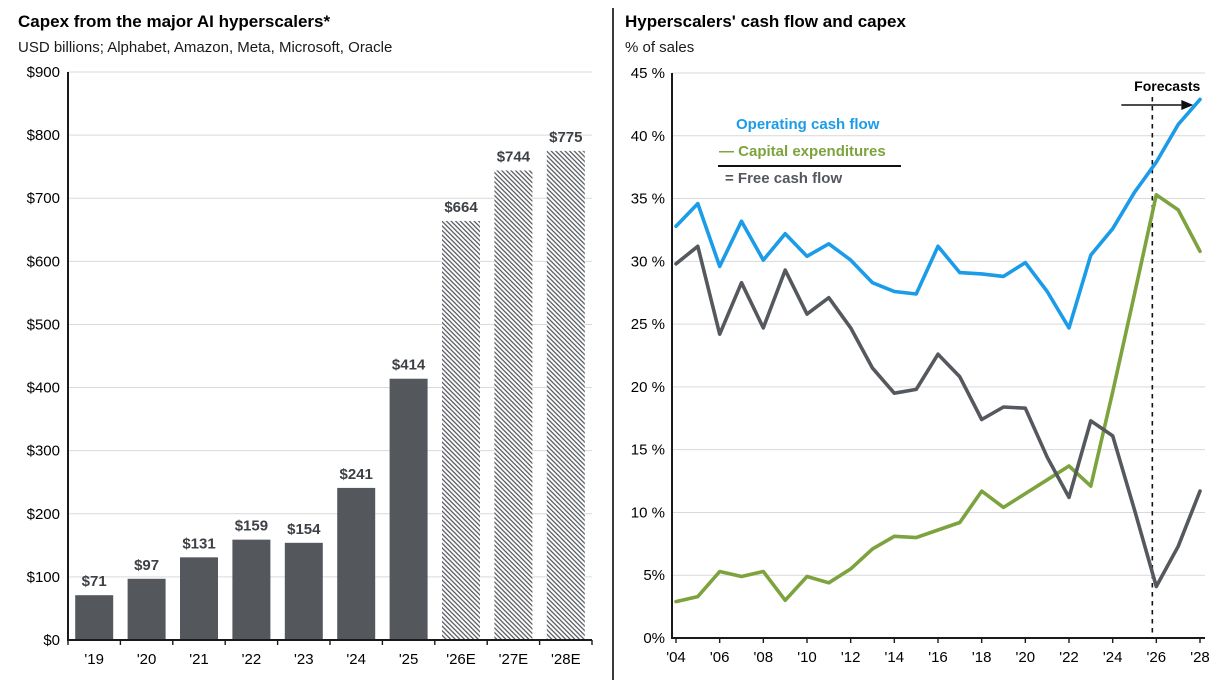 This screenshot has width=1221, height=686. What do you see at coordinates (43, 198) in the screenshot?
I see `svg-text: $700` at bounding box center [43, 198].